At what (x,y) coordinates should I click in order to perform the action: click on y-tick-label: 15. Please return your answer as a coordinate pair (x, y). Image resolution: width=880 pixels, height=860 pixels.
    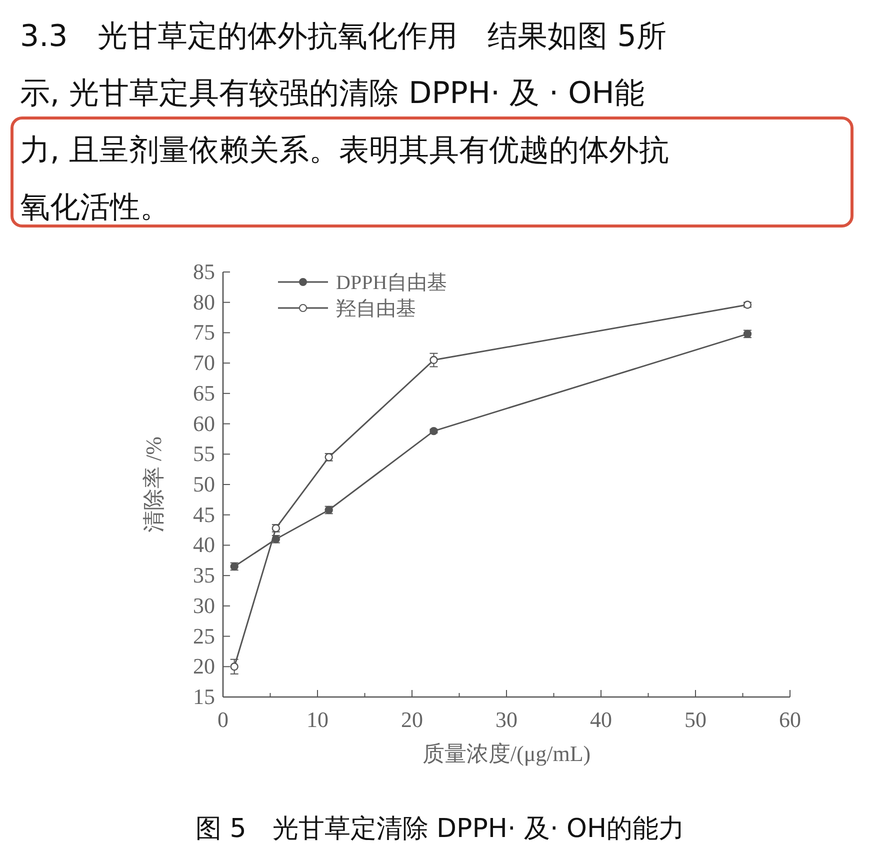
    Looking at the image, I should click on (204, 696).